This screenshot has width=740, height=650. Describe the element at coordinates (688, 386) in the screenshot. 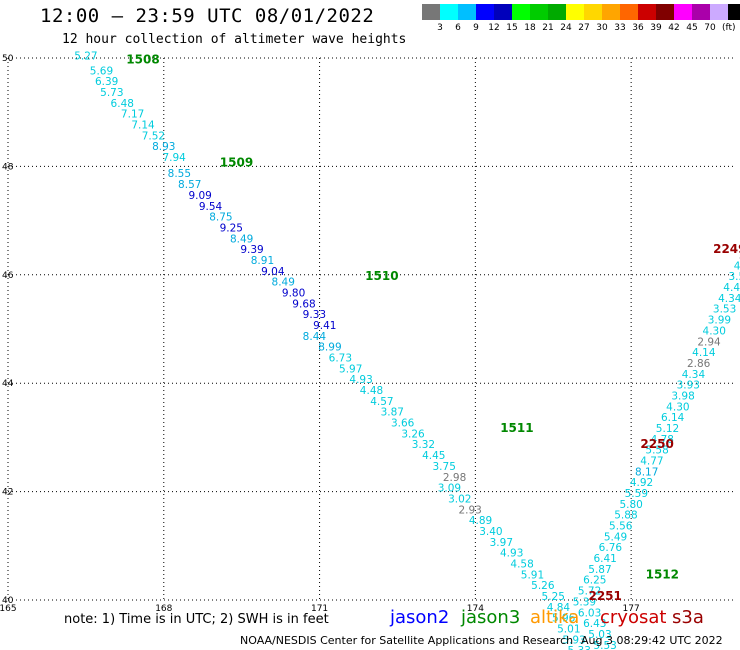

I see `swh-value-cryosat: 3.93` at that location.